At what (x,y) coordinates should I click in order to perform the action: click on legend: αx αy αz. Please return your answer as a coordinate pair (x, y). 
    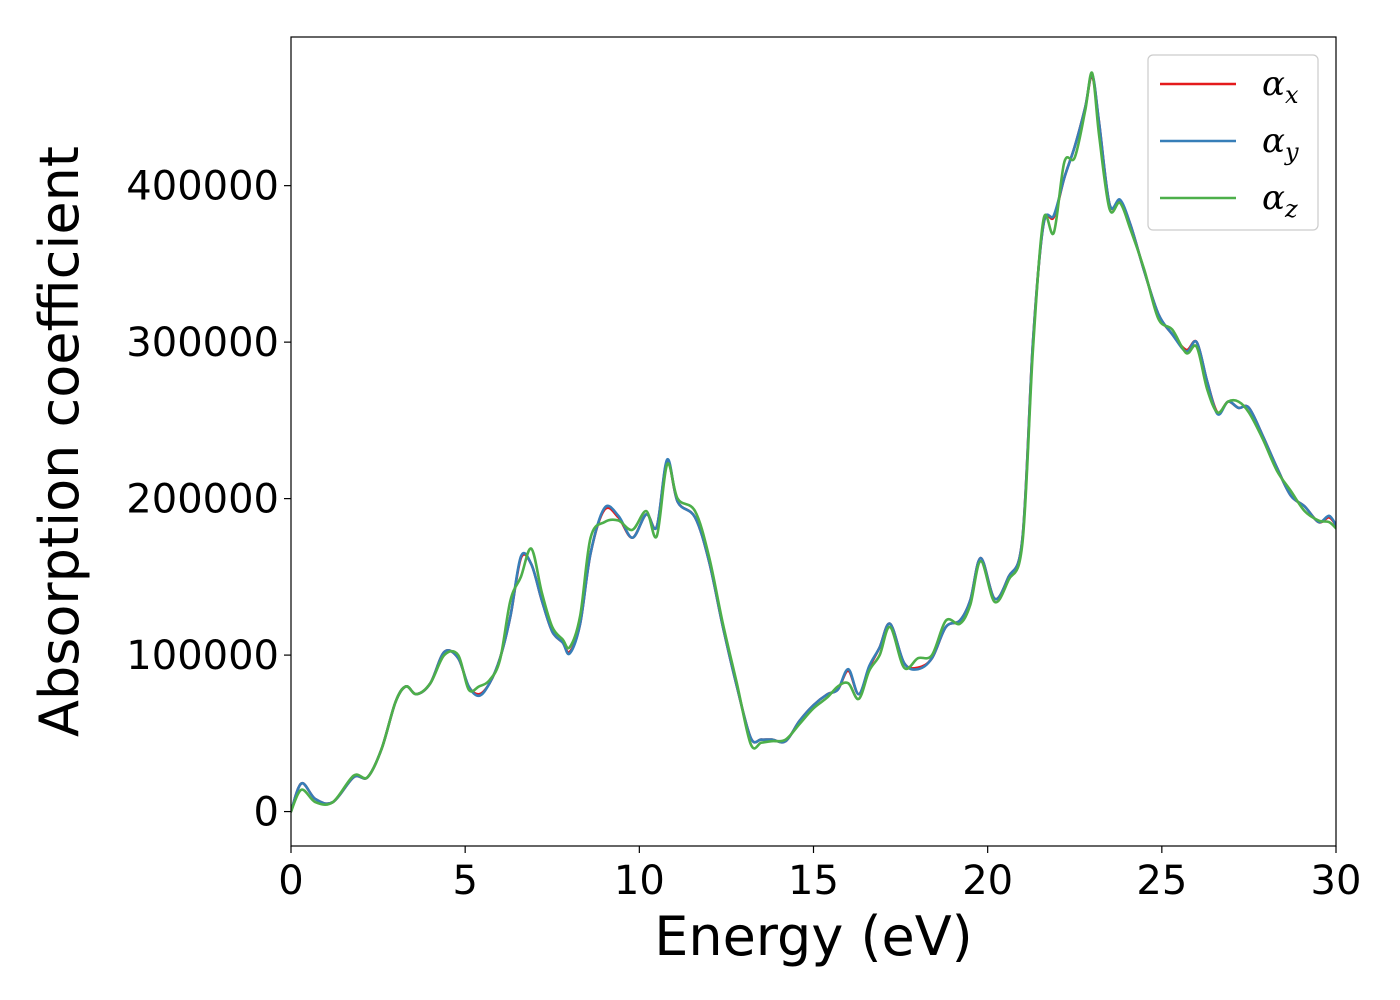
    Looking at the image, I should click on (1233, 142).